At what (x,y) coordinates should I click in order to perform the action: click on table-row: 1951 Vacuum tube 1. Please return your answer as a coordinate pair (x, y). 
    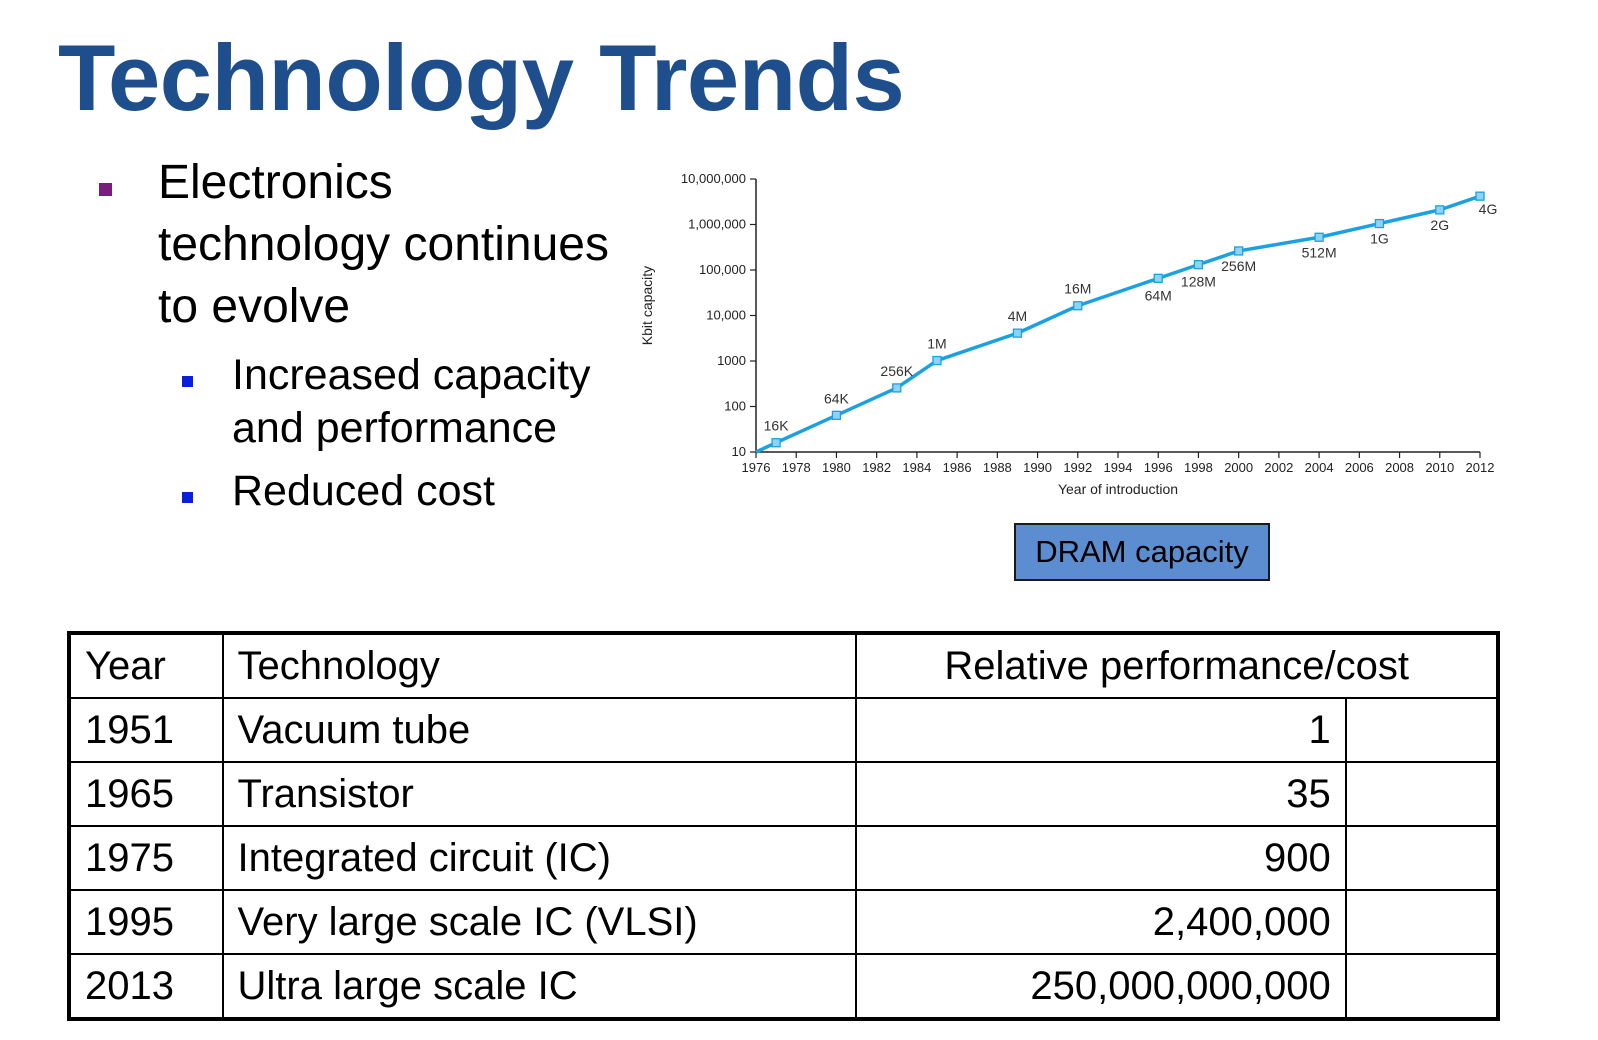
    Looking at the image, I should click on (784, 730).